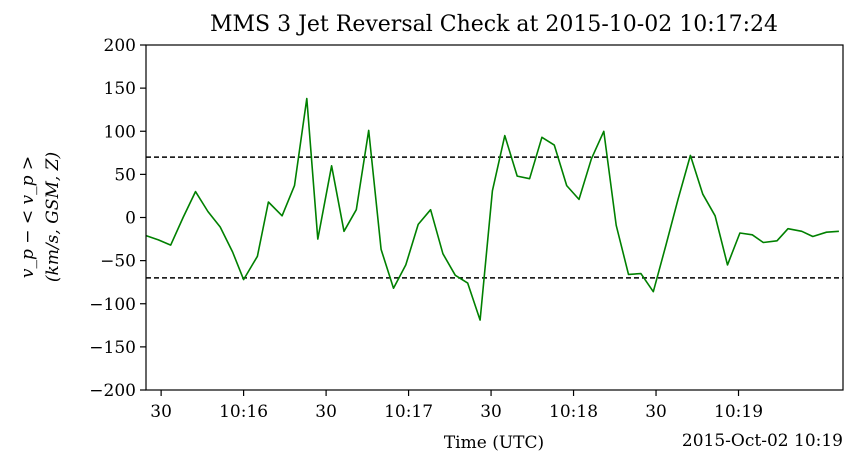 This screenshot has height=467, width=858. What do you see at coordinates (408, 412) in the screenshot?
I see `x-tick-label: 10:17` at bounding box center [408, 412].